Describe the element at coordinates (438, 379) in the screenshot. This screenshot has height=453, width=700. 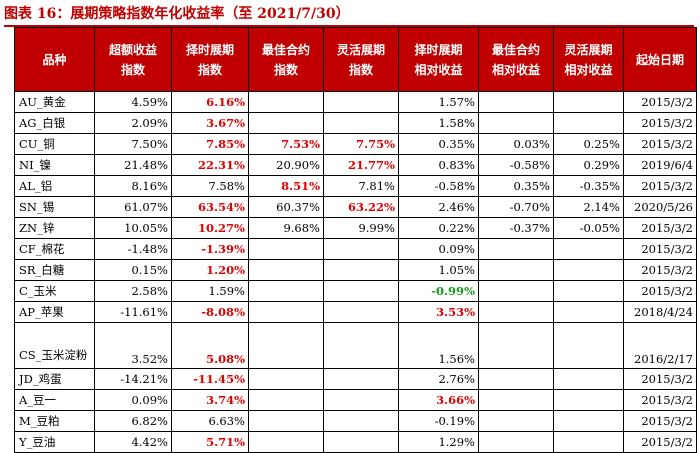
I see `table-cell: 2.76%` at that location.